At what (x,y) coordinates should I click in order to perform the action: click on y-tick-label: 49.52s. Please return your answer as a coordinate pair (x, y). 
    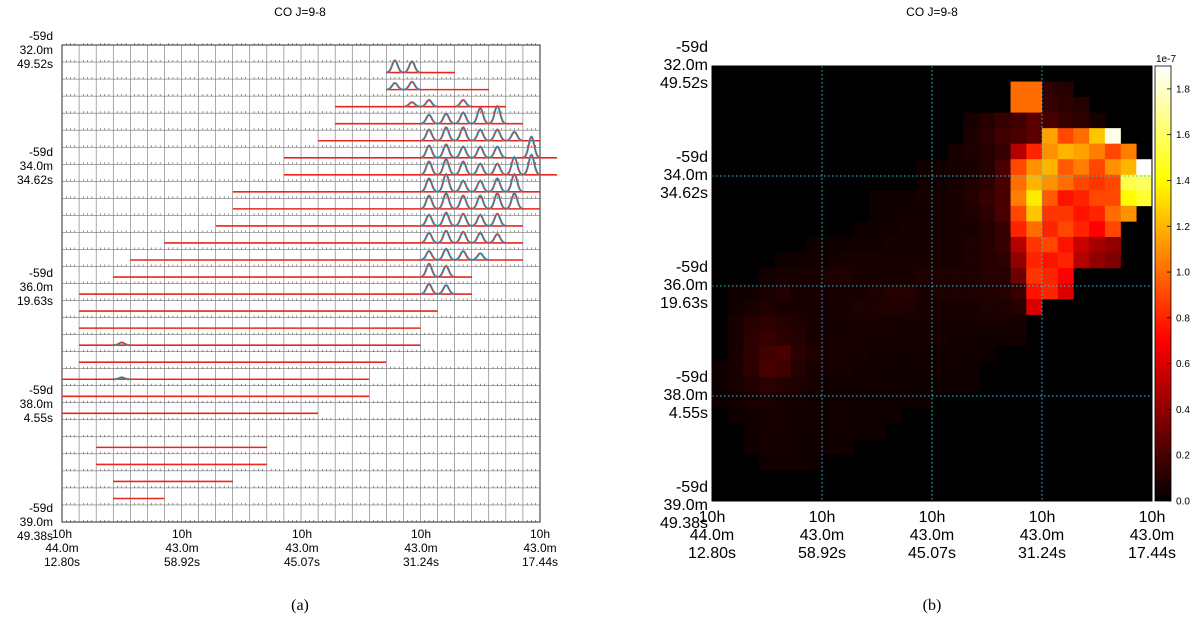
    Looking at the image, I should click on (684, 83).